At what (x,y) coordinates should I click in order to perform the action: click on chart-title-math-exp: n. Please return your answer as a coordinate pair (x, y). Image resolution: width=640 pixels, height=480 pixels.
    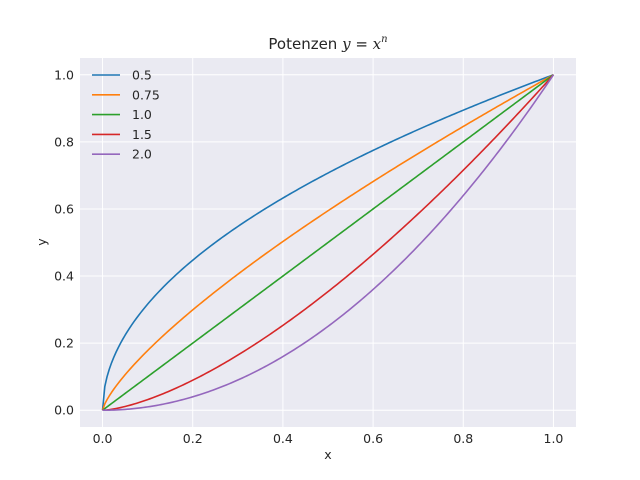
    Looking at the image, I should click on (384, 39).